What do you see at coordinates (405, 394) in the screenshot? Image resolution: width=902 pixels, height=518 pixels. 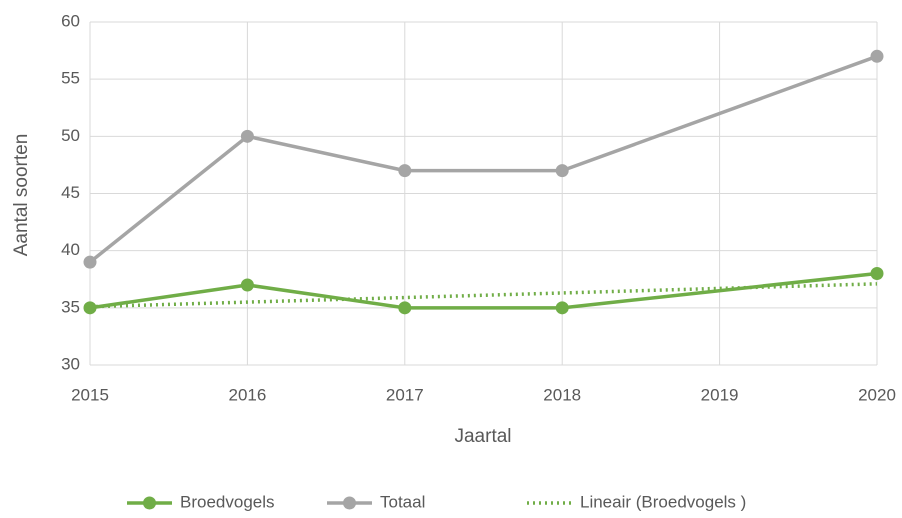 I see `x-tick-label: 2017` at bounding box center [405, 394].